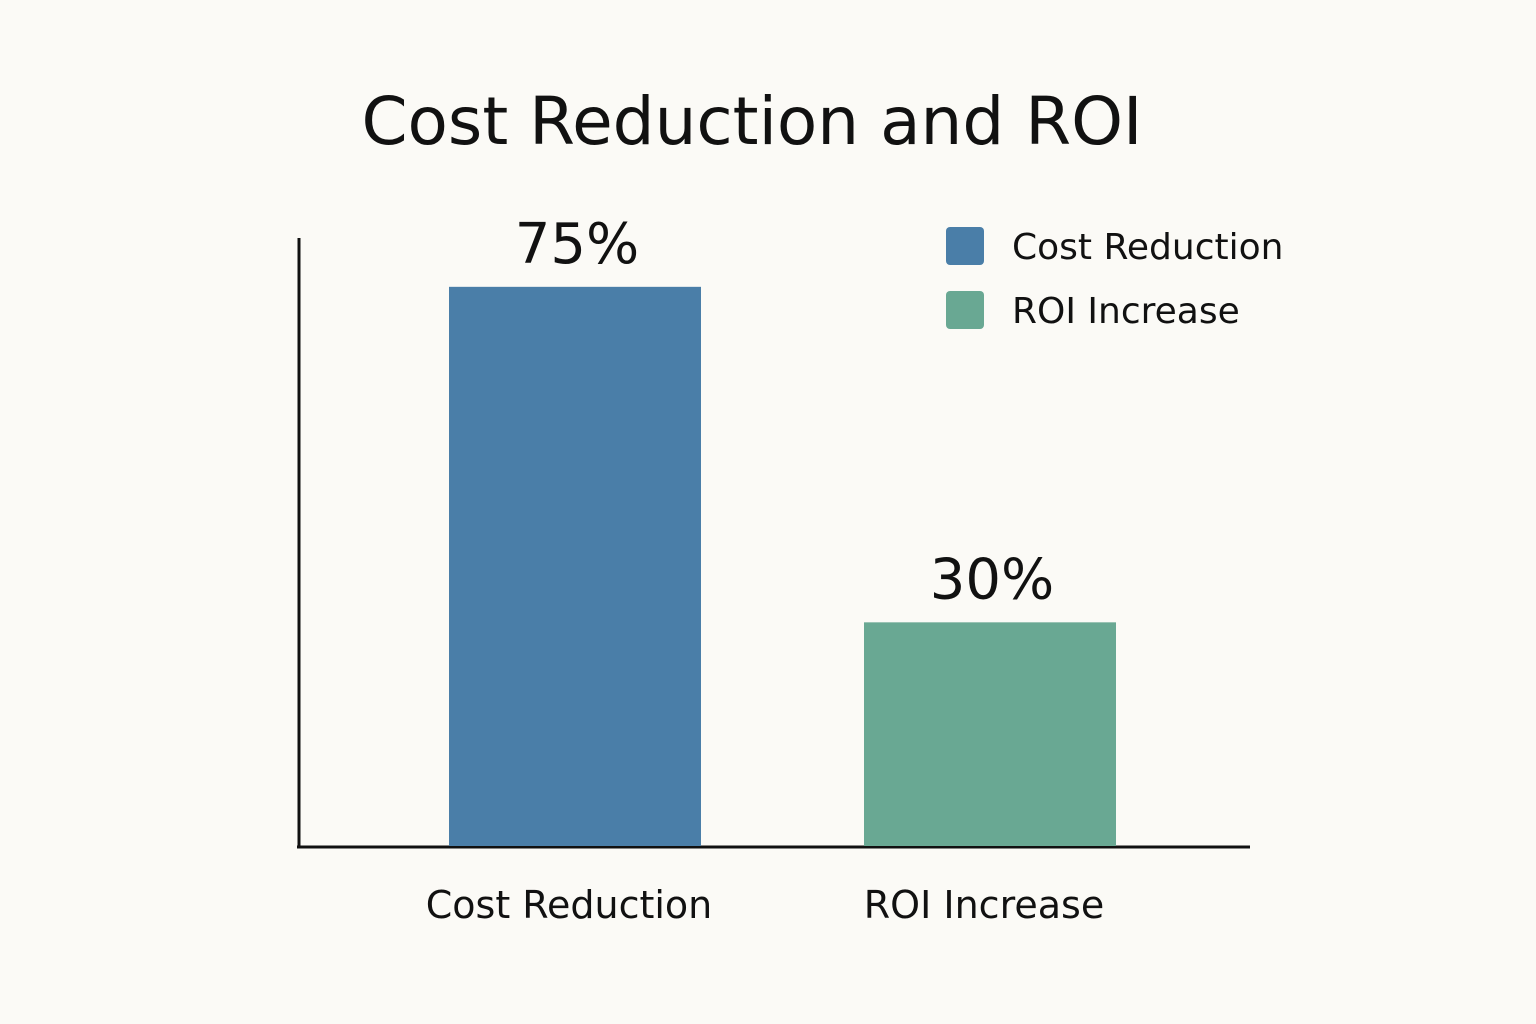 Image resolution: width=1536 pixels, height=1024 pixels. Describe the element at coordinates (577, 244) in the screenshot. I see `data-label-cost-reduction: 75%` at that location.